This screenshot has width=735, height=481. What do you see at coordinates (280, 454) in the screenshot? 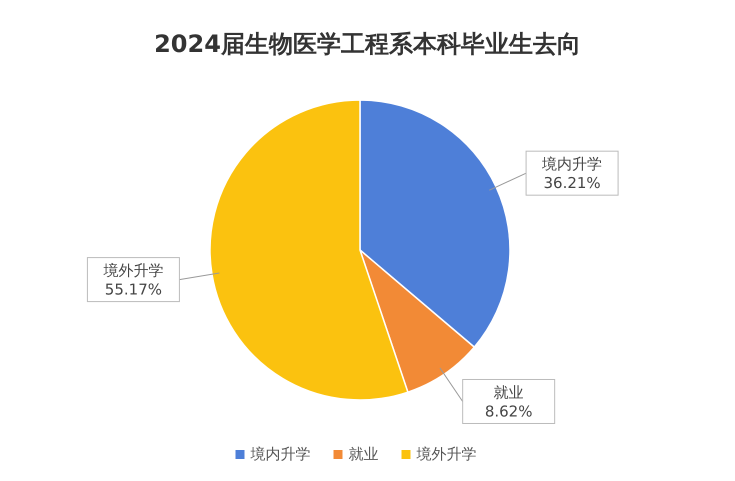
I see `legend-label: 境内升学` at bounding box center [280, 454].